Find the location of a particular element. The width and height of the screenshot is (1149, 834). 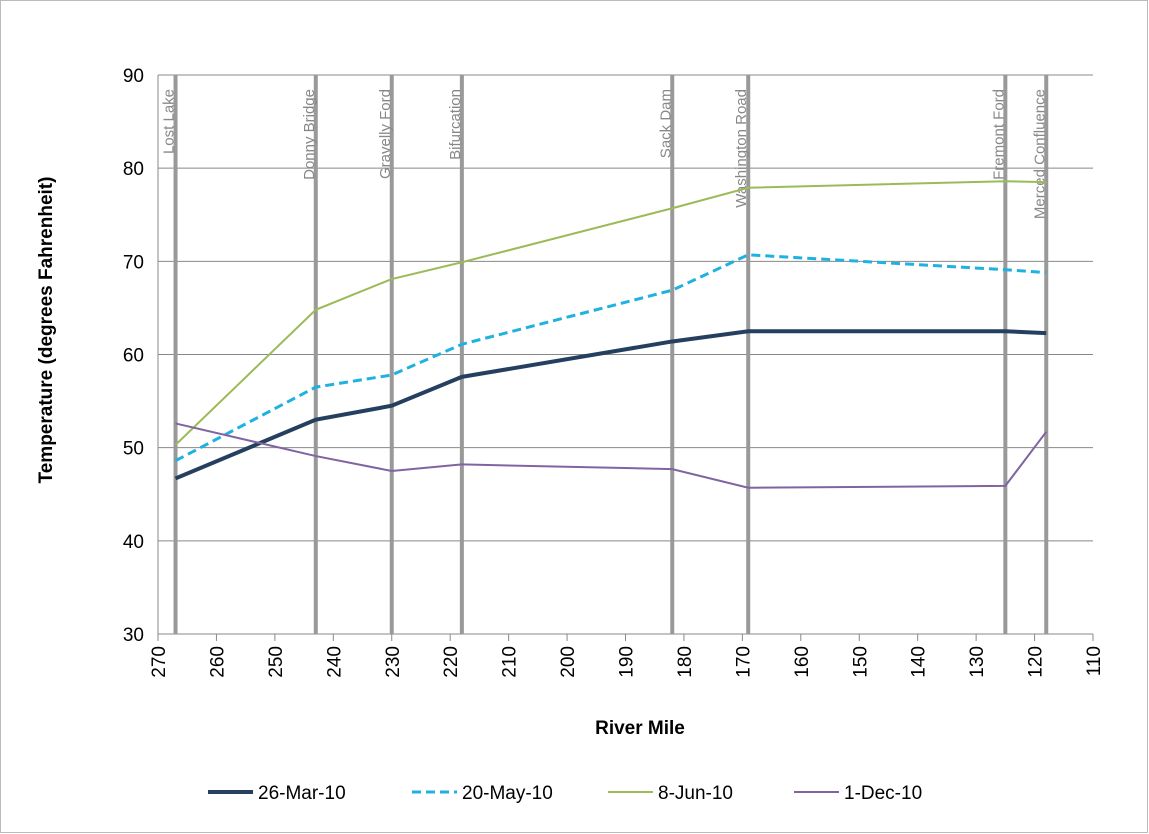

x-tick-label: 160 is located at coordinates (802, 662).